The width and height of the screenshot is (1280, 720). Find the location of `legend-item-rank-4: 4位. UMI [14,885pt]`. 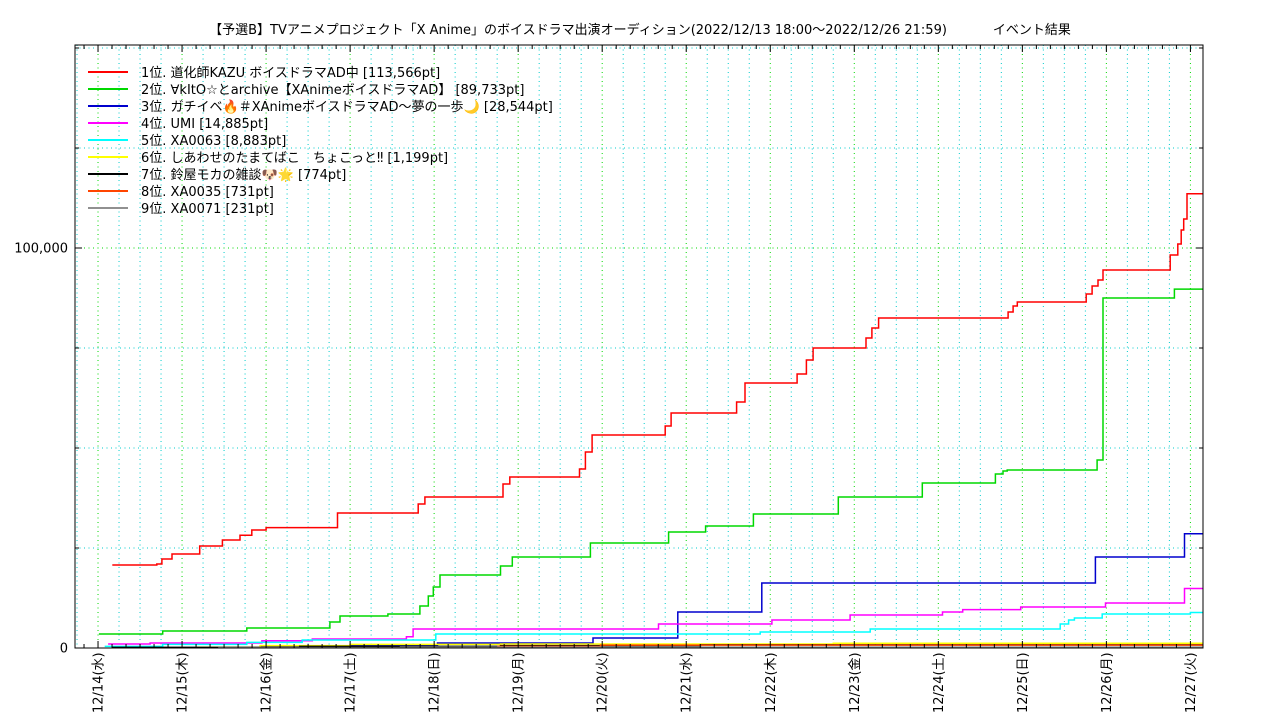

legend-item-rank-4: 4位. UMI [14,885pt] is located at coordinates (320, 123).